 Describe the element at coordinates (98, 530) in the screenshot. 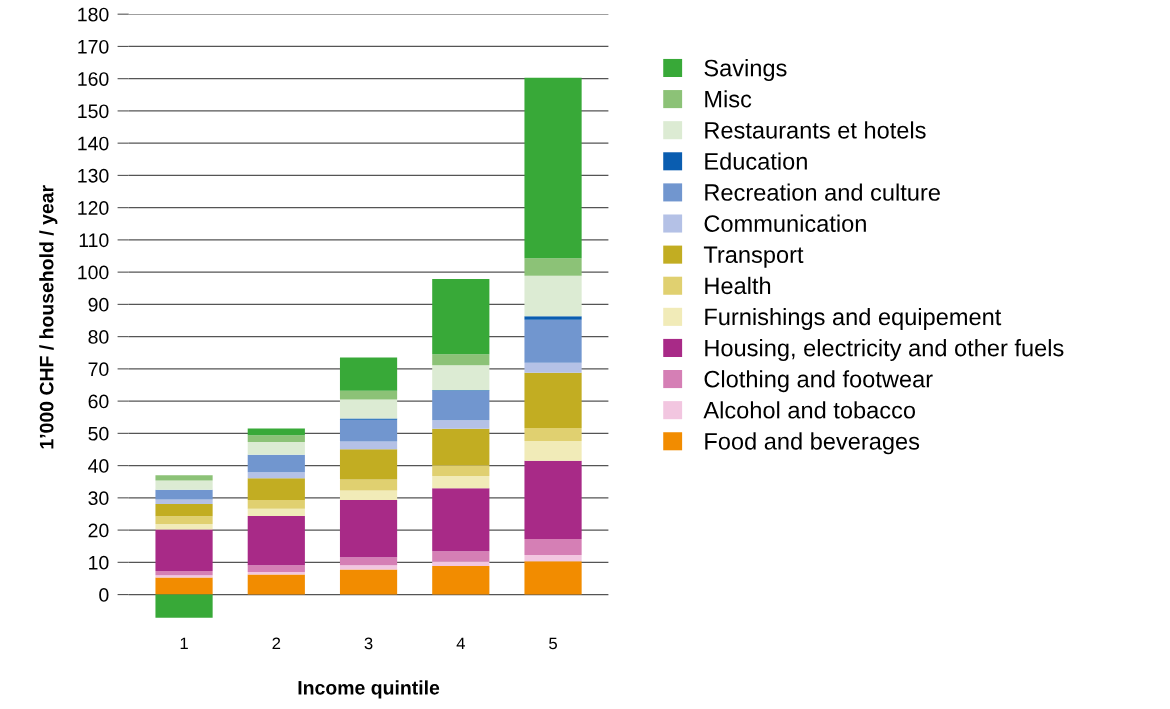

I see `y-tick-label: 20` at that location.